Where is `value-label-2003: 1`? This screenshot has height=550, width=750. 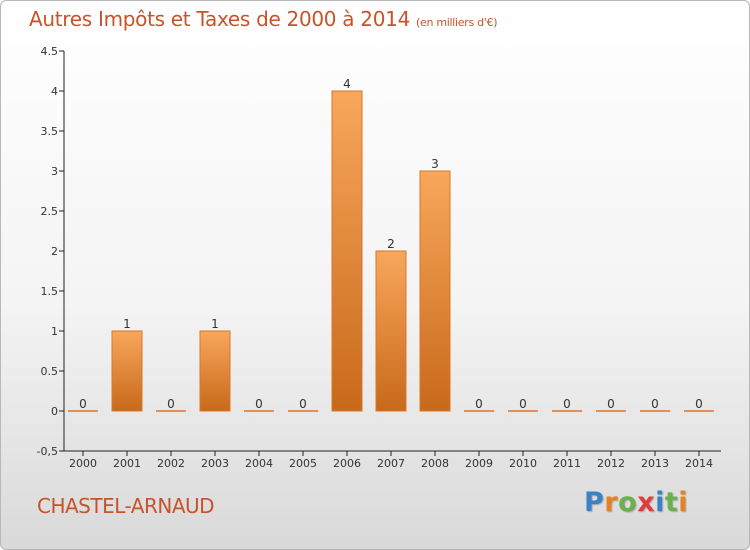
value-label-2003: 1 is located at coordinates (215, 324).